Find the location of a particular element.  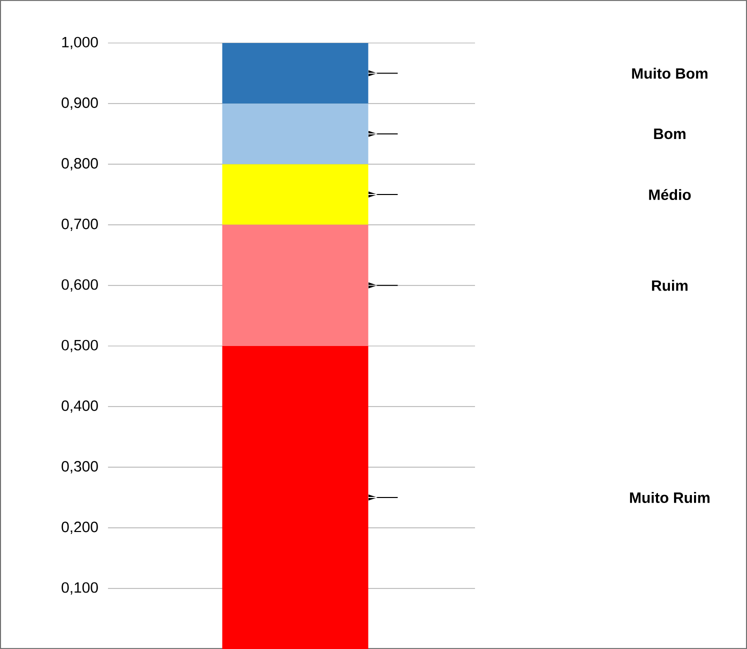

y-tick-label: 0,500 is located at coordinates (80, 346).